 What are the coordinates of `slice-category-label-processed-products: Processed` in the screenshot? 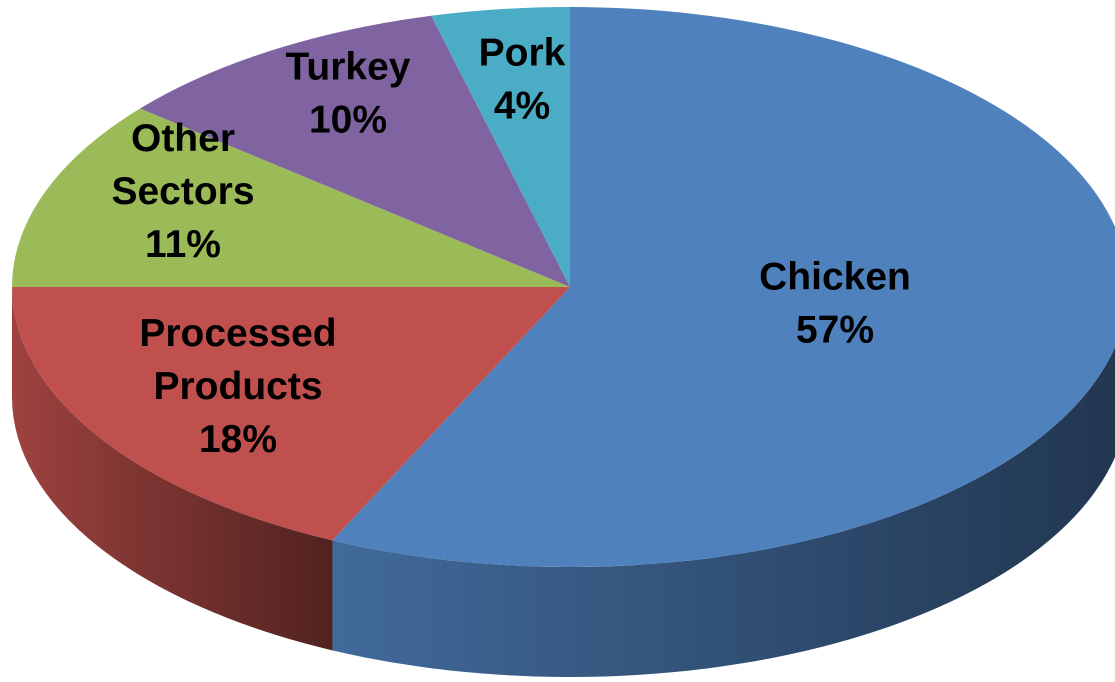 It's located at (237, 333).